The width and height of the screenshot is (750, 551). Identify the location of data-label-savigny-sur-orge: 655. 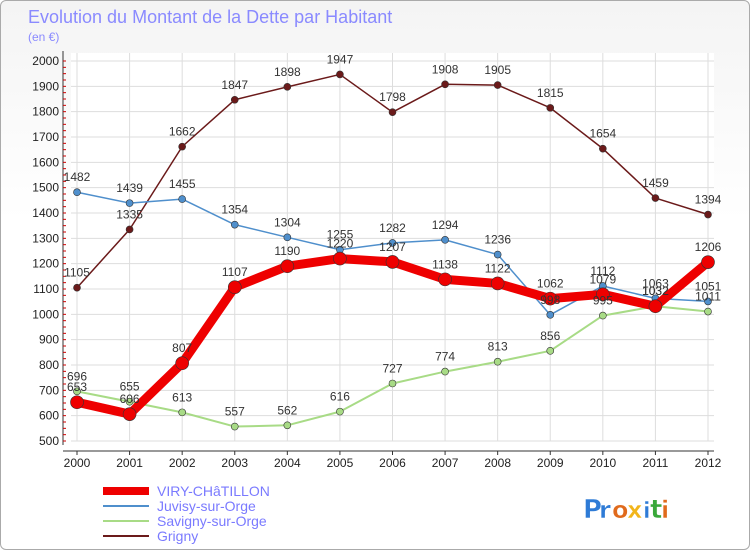
(130, 387).